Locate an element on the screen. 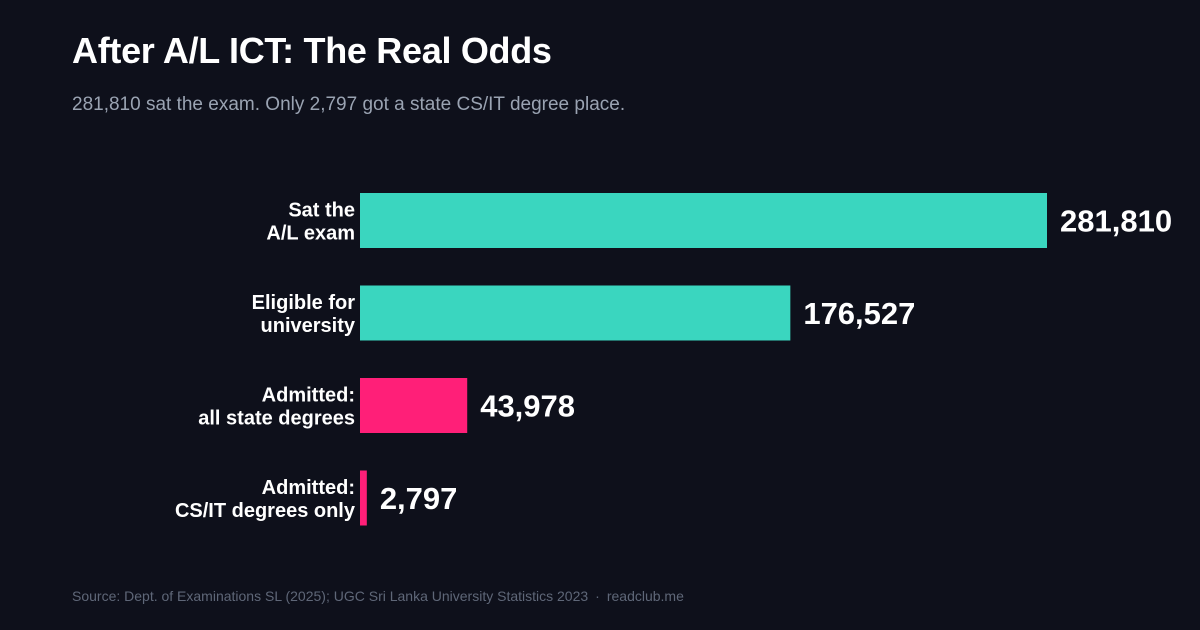  site-name: readclub.me is located at coordinates (645, 596).